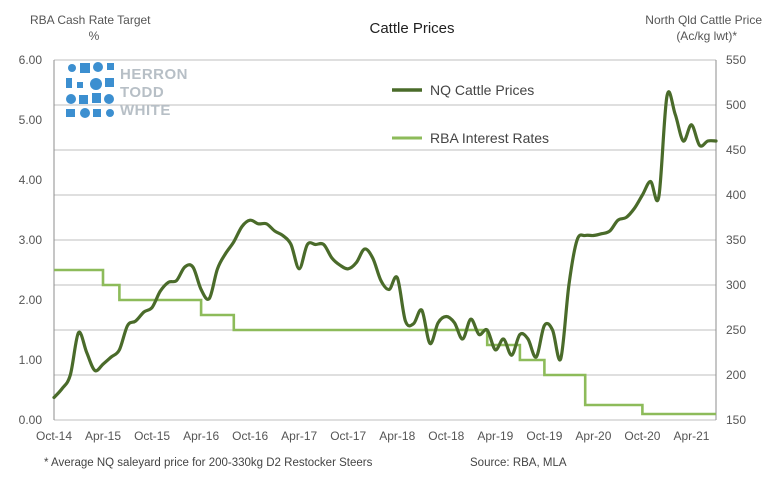  I want to click on logo-text-line3: WHITE, so click(145, 110).